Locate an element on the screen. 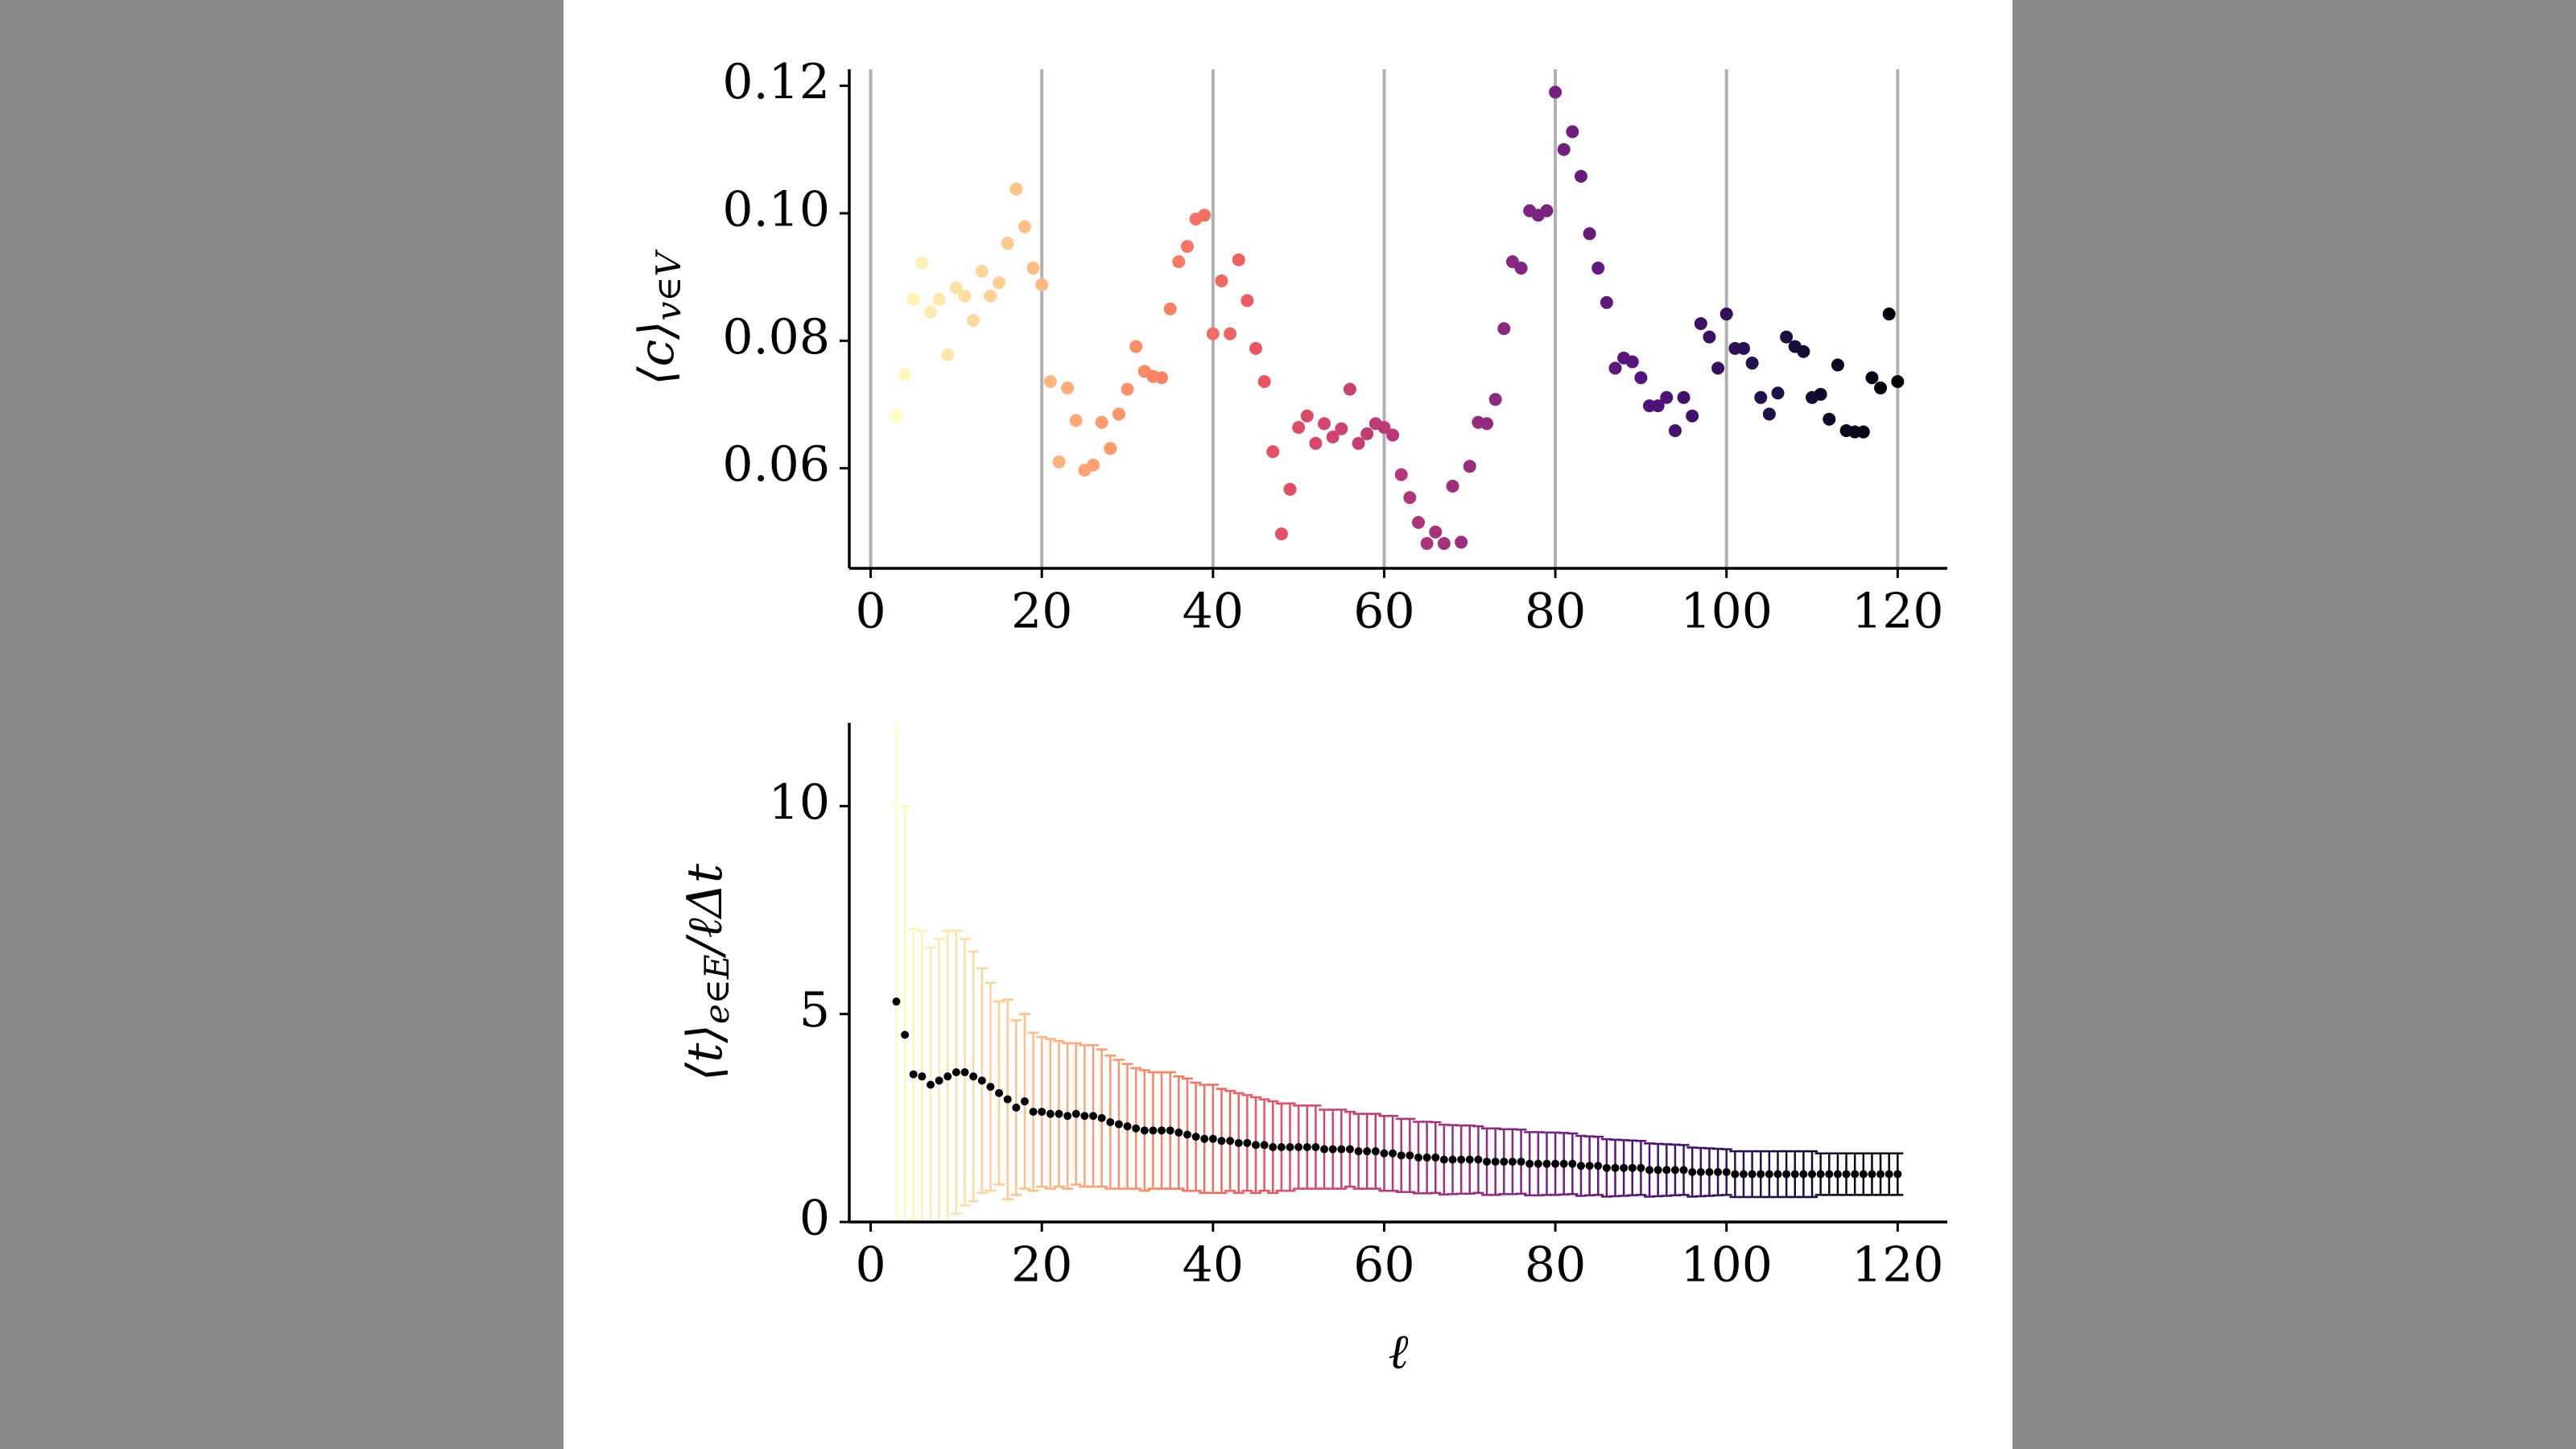 This screenshot has height=1449, width=2576. y-axis-label: ⟨c⟩v∈V is located at coordinates (658, 318).